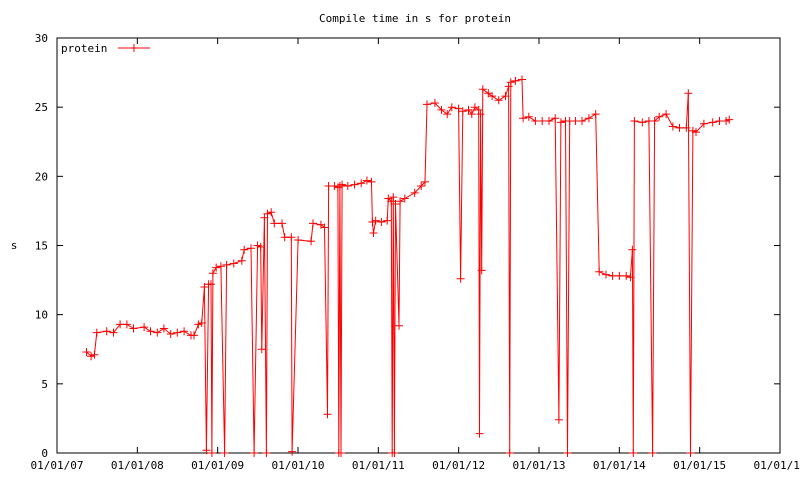 The height and width of the screenshot is (480, 800). What do you see at coordinates (134, 48) in the screenshot?
I see `legend-marker` at bounding box center [134, 48].